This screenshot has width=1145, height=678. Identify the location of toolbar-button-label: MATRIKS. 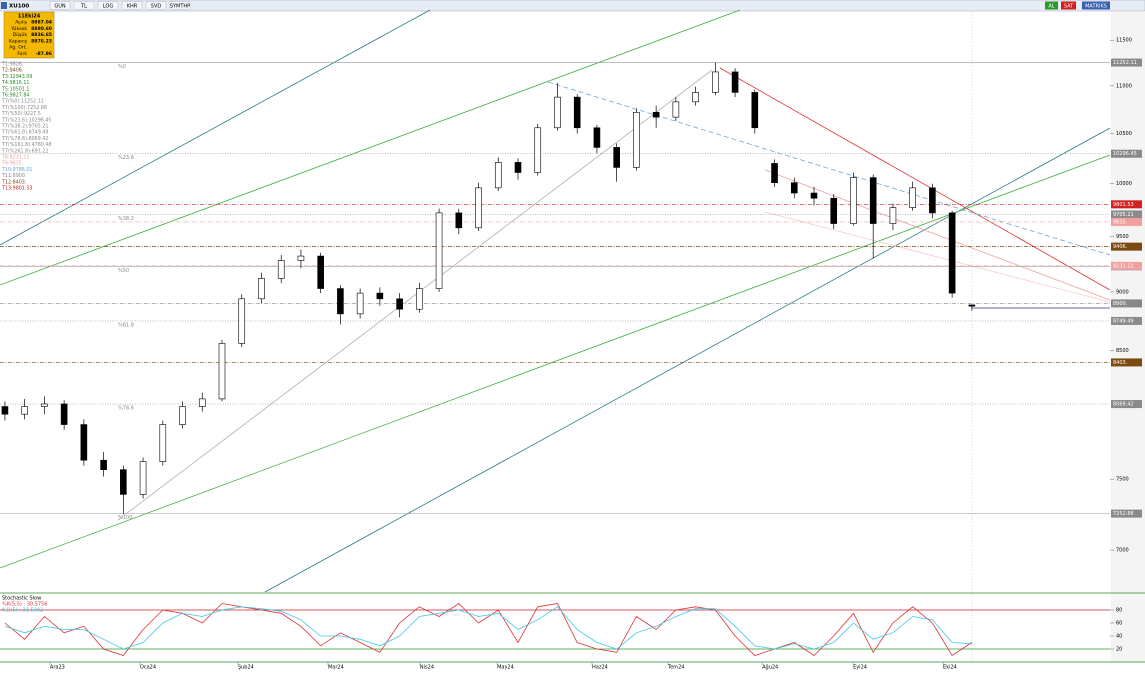
(1096, 7).